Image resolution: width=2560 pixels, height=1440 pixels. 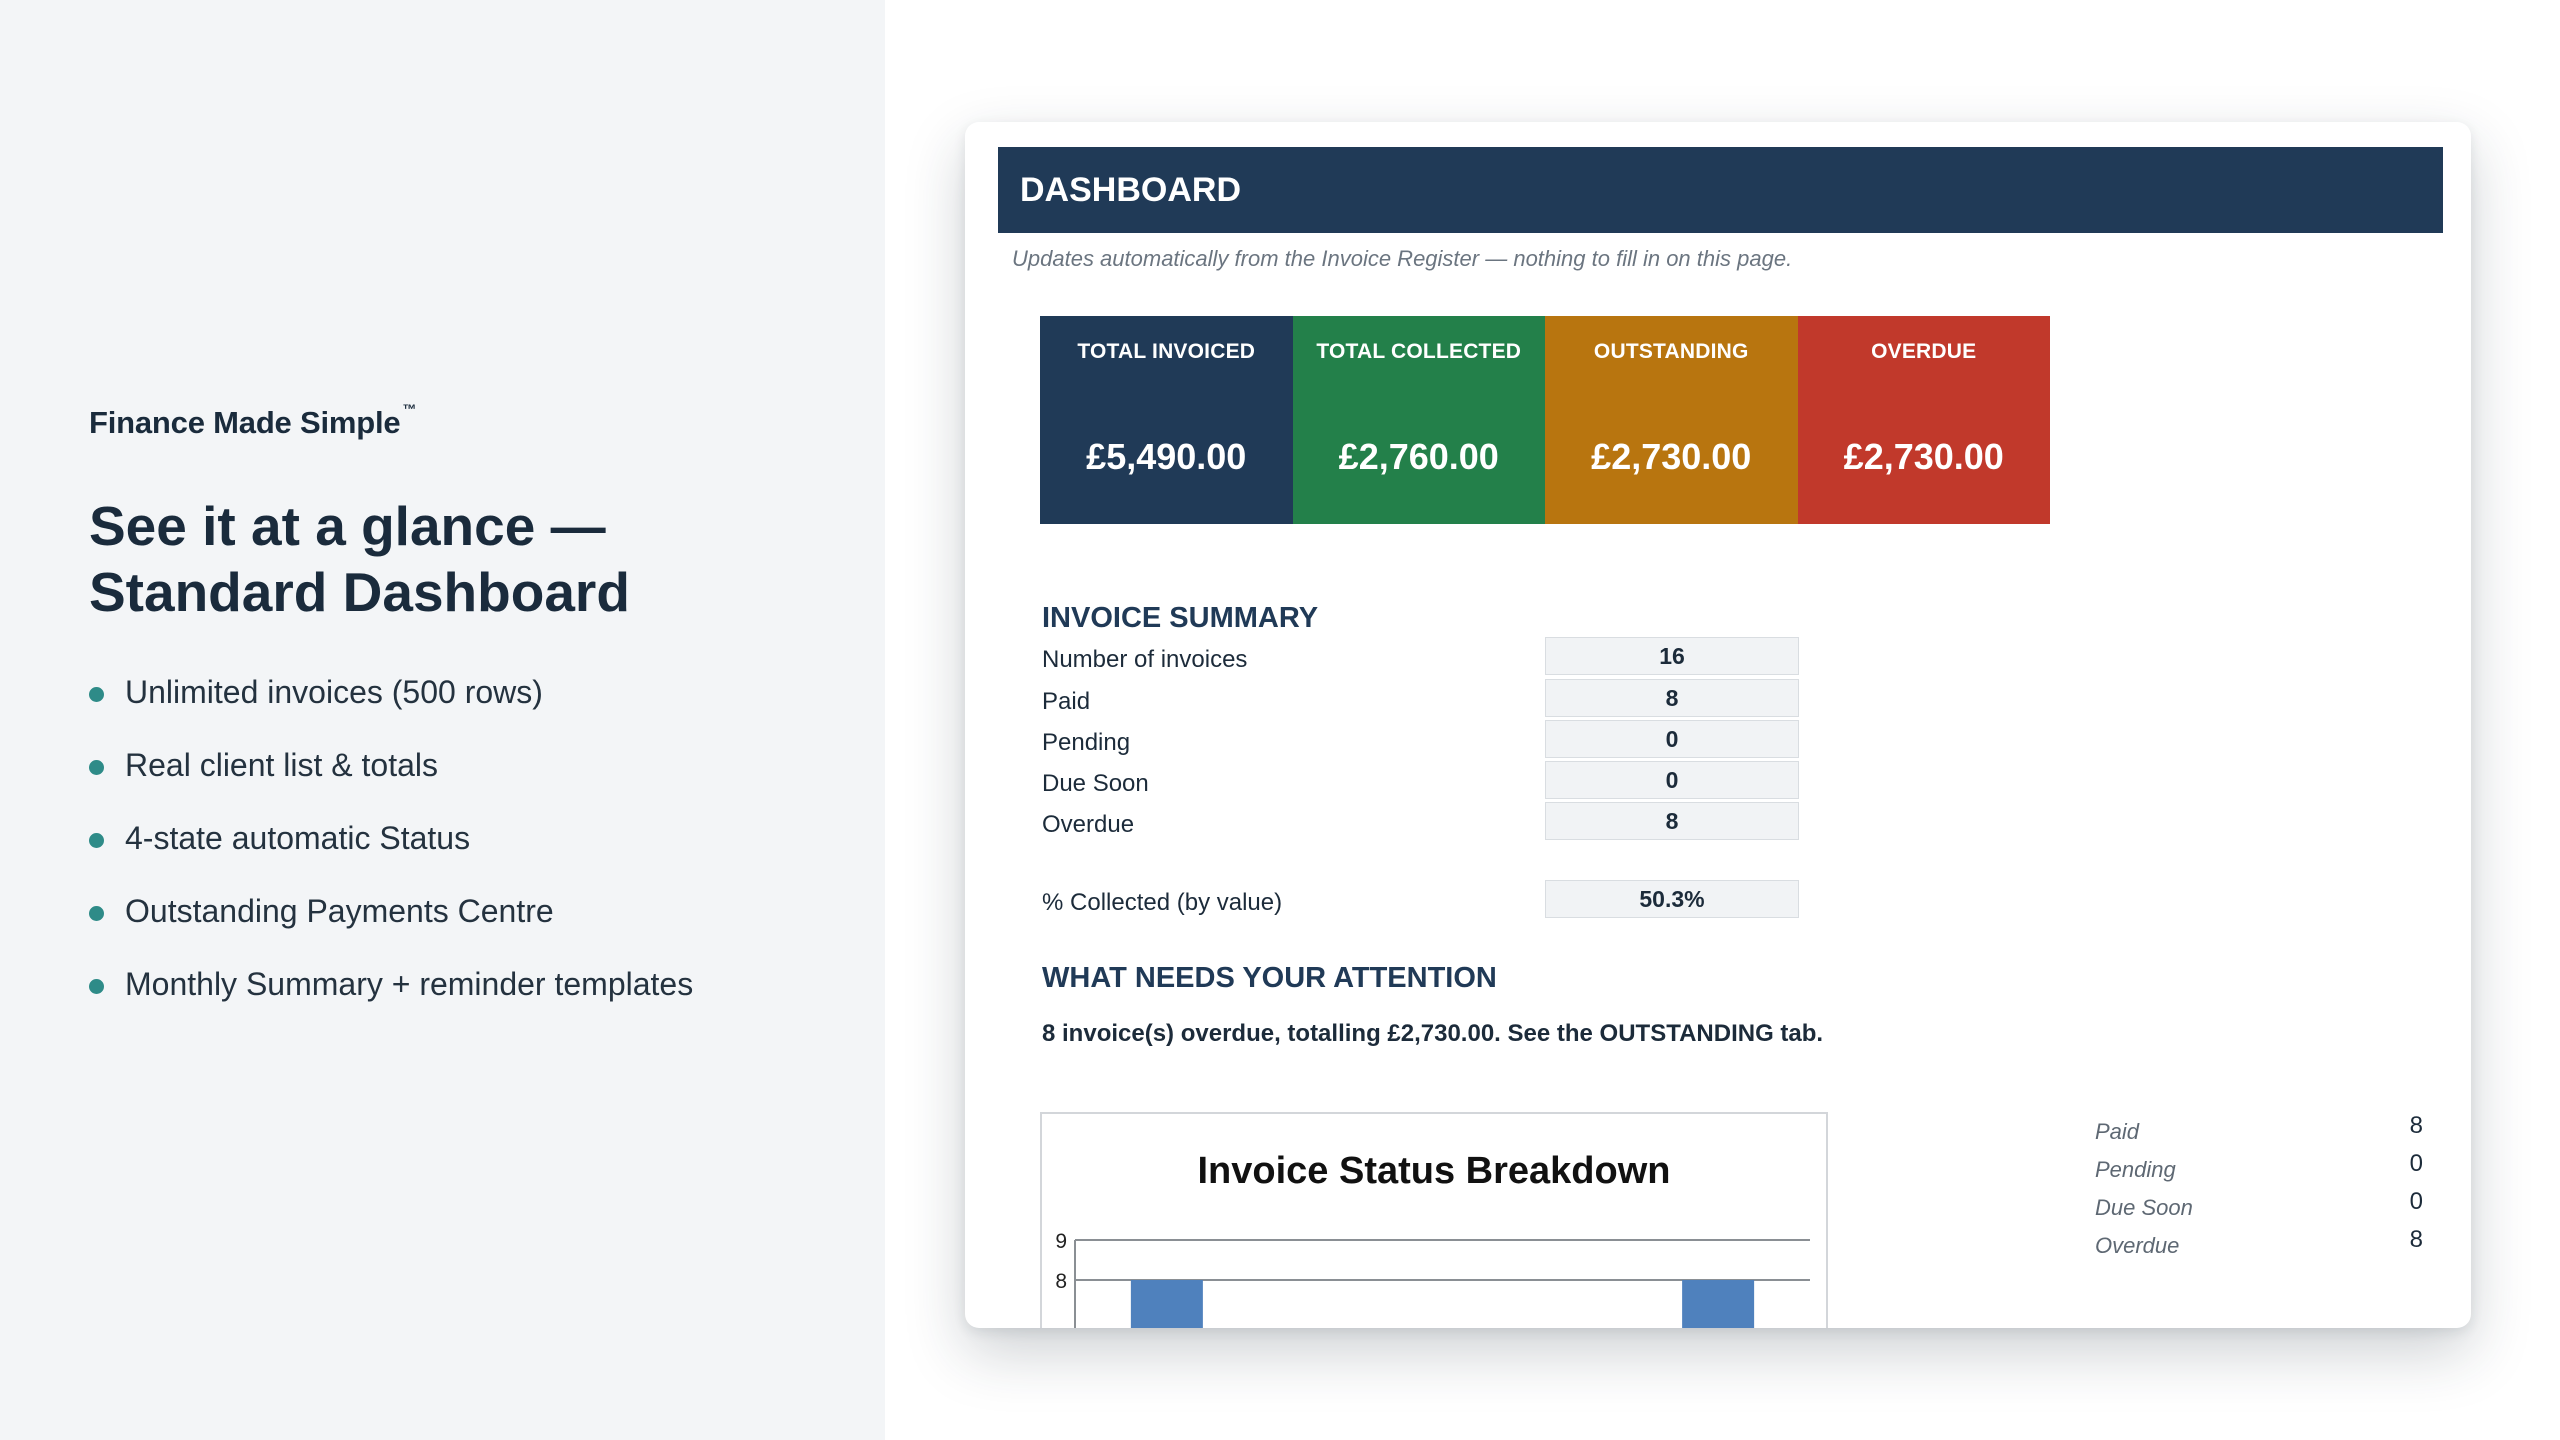 I want to click on headline-line-2: Standard Dashboard, so click(x=359, y=592).